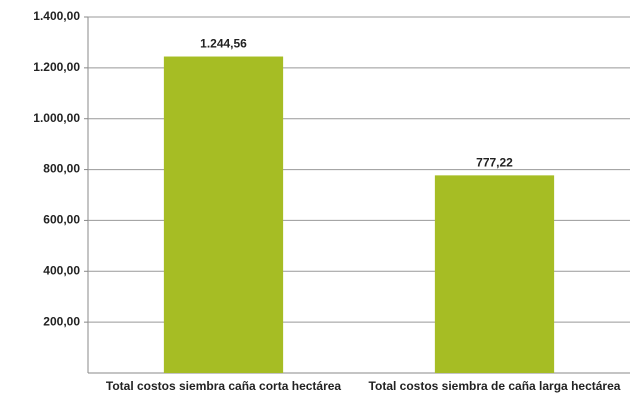 Image resolution: width=634 pixels, height=415 pixels. I want to click on y-tick-label: 1.400,00, so click(56, 16).